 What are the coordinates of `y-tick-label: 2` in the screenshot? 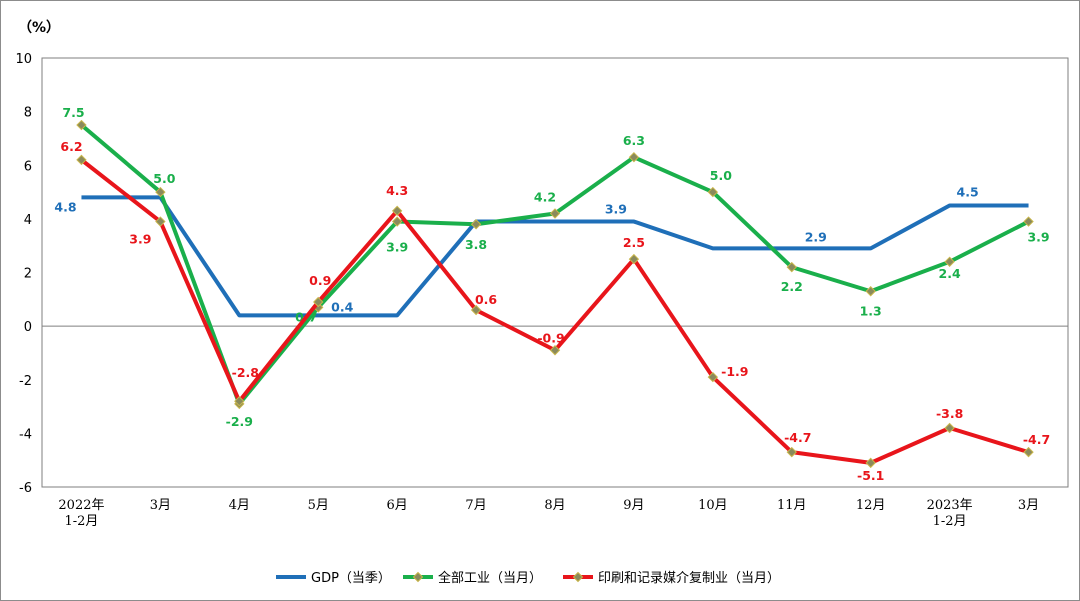 It's located at (28, 274).